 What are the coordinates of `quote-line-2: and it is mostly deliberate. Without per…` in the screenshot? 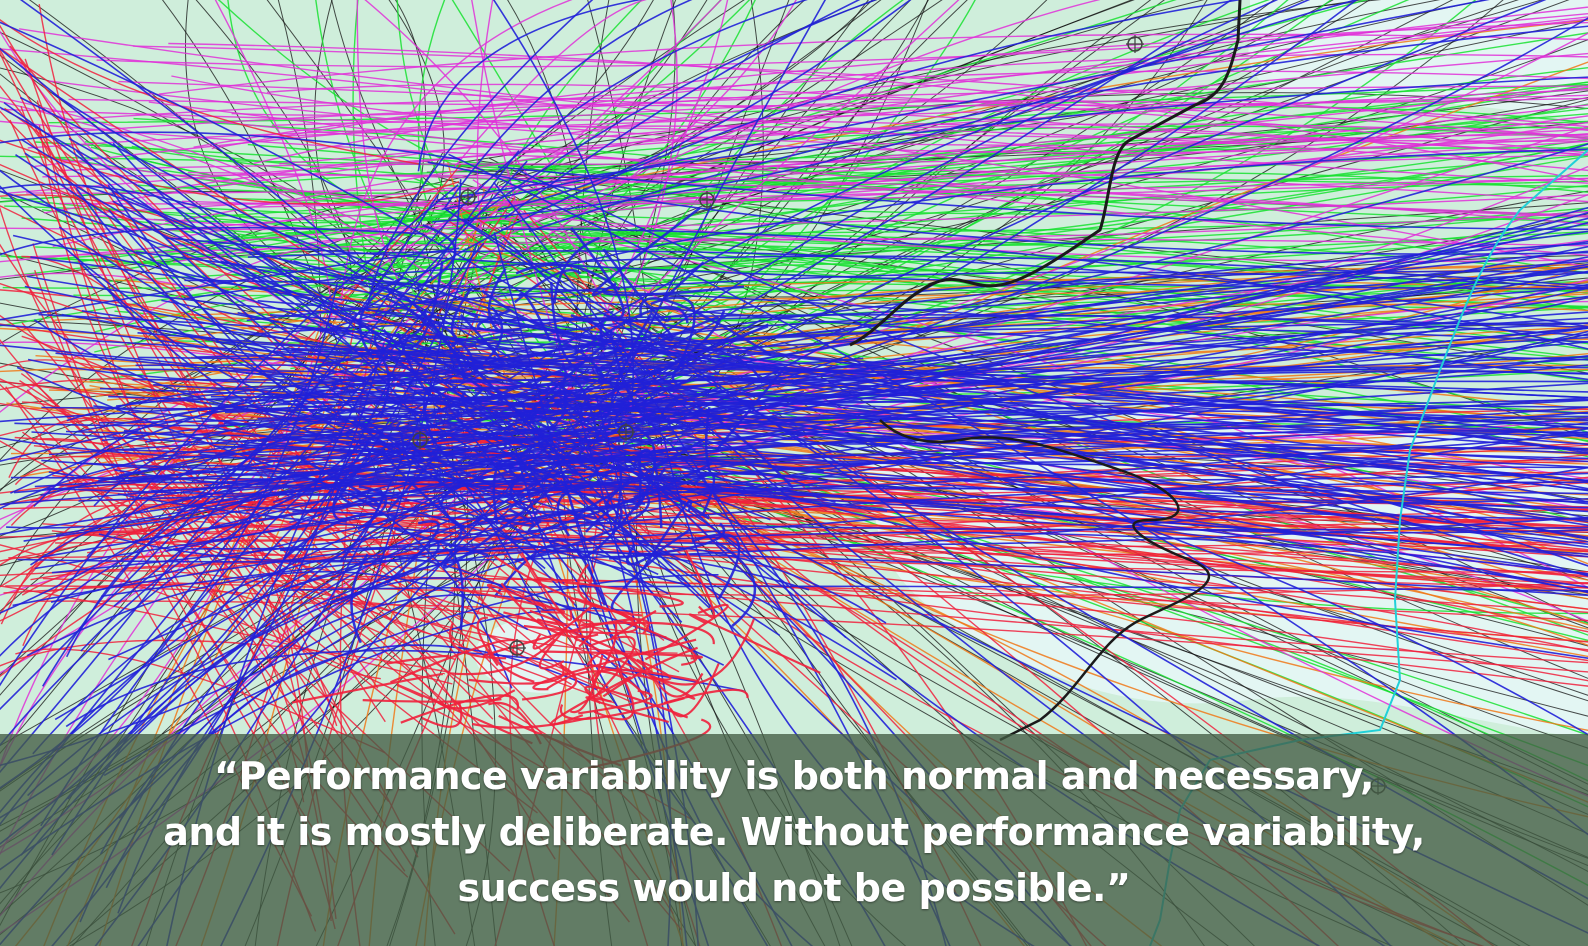 It's located at (794, 832).